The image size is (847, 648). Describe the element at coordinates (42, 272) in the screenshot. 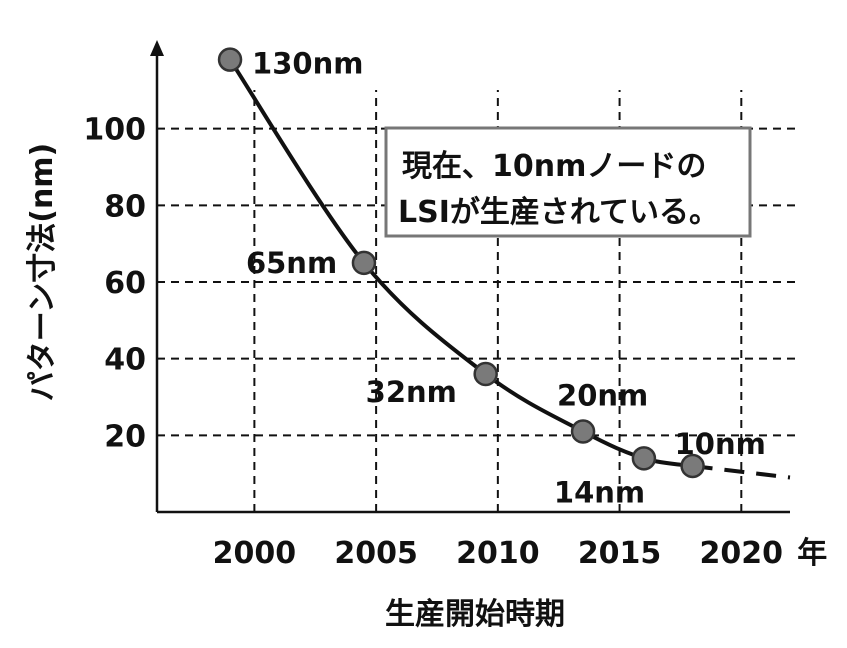

I see `y-axis-label: パターン寸法(nm)` at that location.